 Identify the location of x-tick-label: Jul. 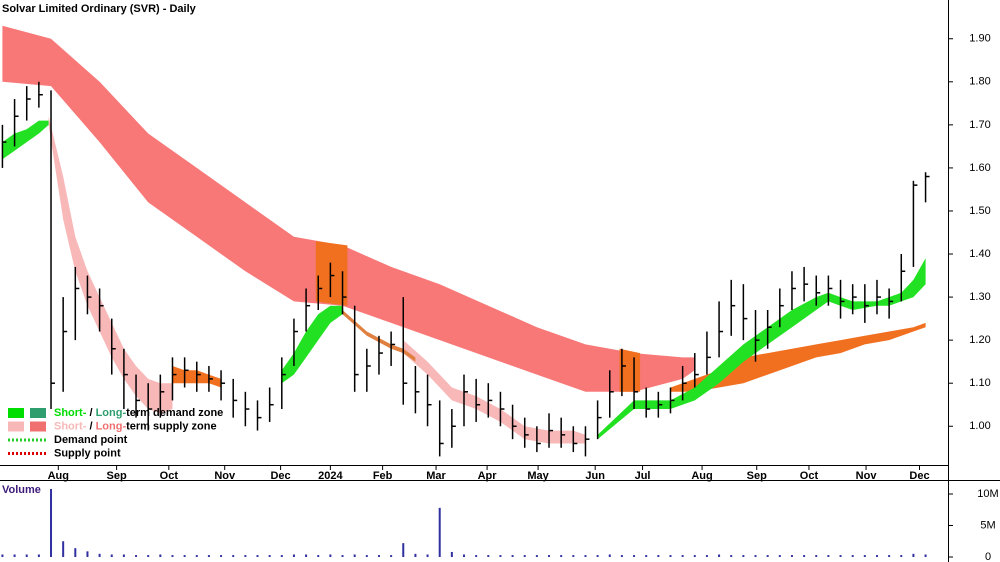
(643, 476).